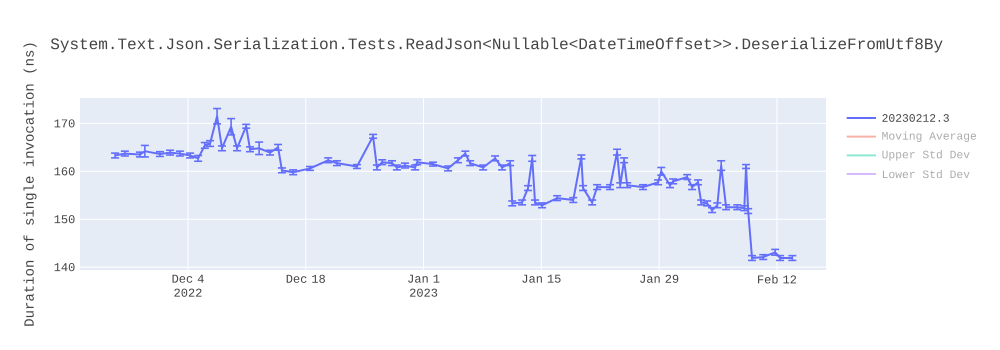 This screenshot has height=350, width=1000. What do you see at coordinates (496, 45) in the screenshot?
I see `chart-title: System.Text.Json.Serialization.Tests.ReadJson<Nullable<DateTimeOffset>>.DeserializeFromUtf8By` at bounding box center [496, 45].